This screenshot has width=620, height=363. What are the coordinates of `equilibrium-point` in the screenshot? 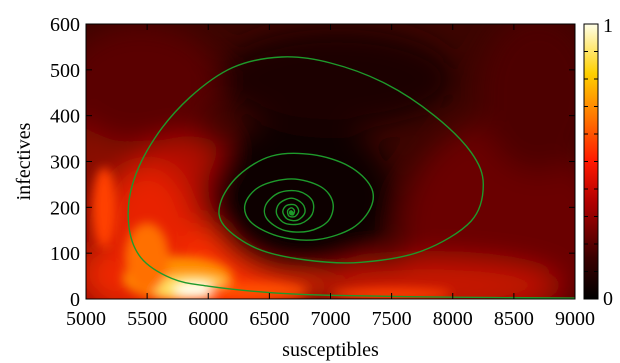 It's located at (291, 213).